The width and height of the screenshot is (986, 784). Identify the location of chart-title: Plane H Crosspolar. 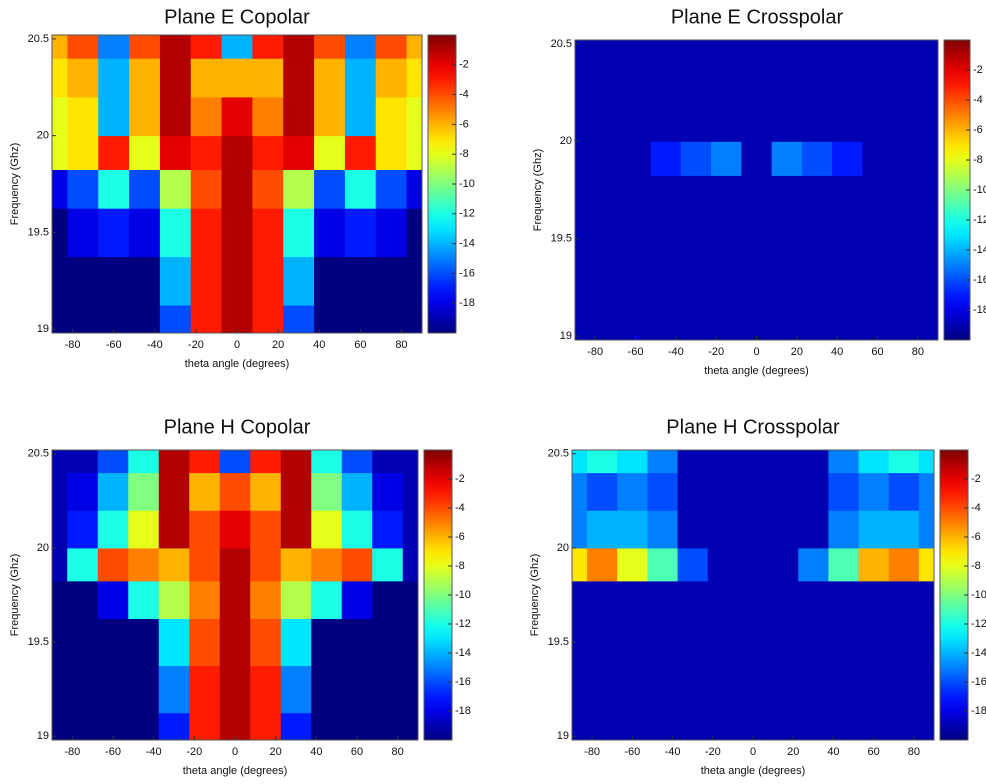
(753, 427).